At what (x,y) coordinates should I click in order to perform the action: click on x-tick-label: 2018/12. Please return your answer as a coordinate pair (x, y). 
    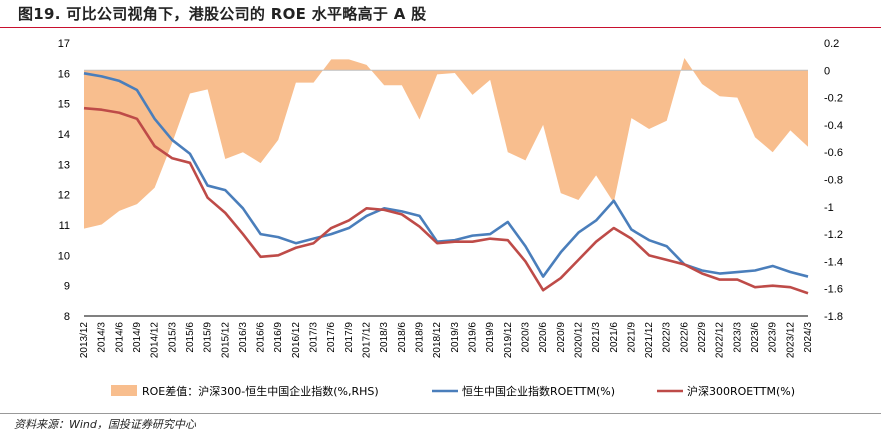
    Looking at the image, I should click on (437, 340).